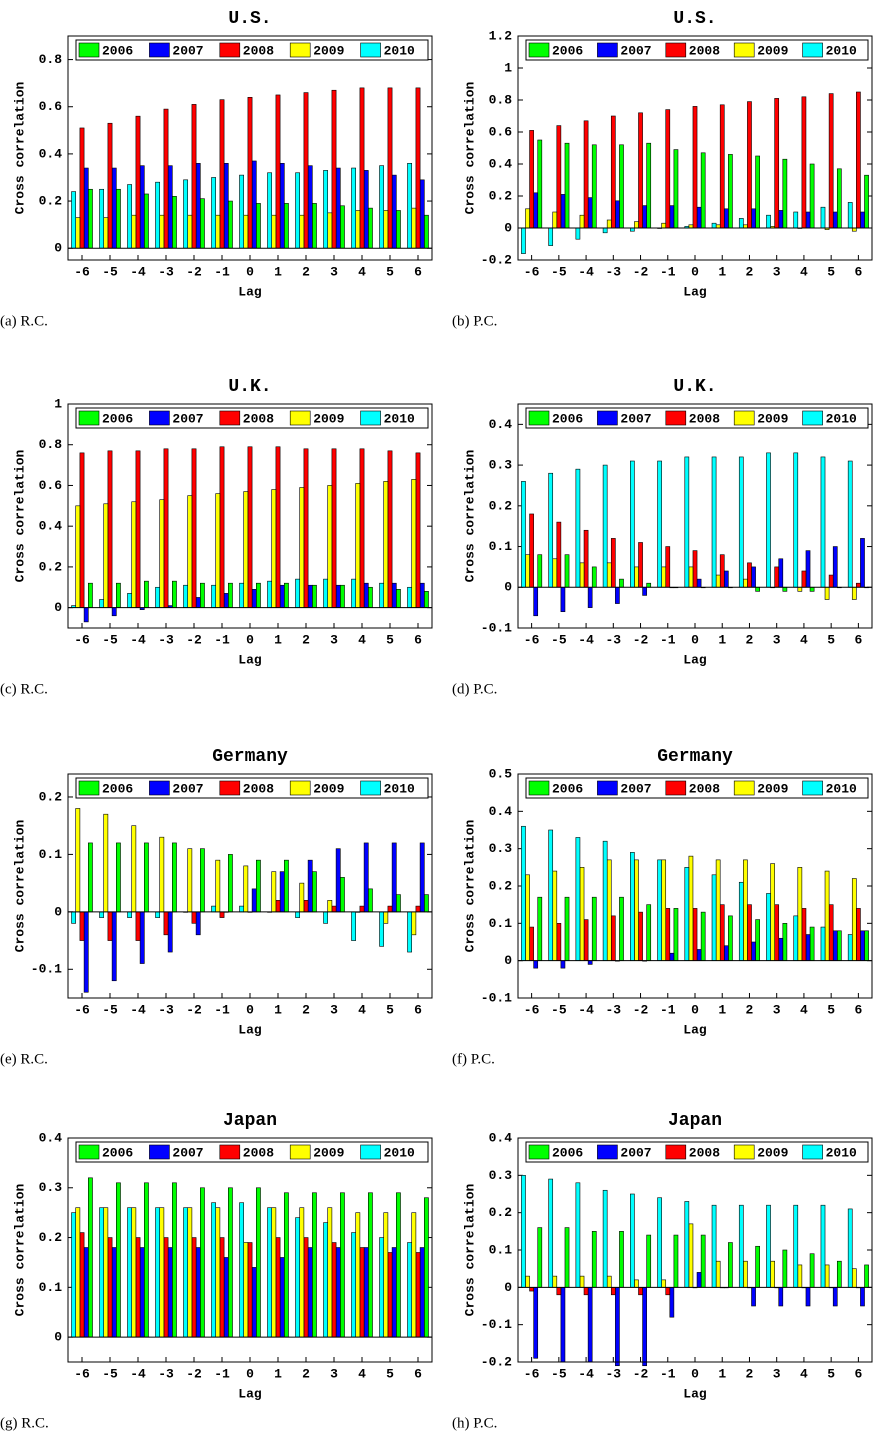  I want to click on legend-label: 2010, so click(399, 418).